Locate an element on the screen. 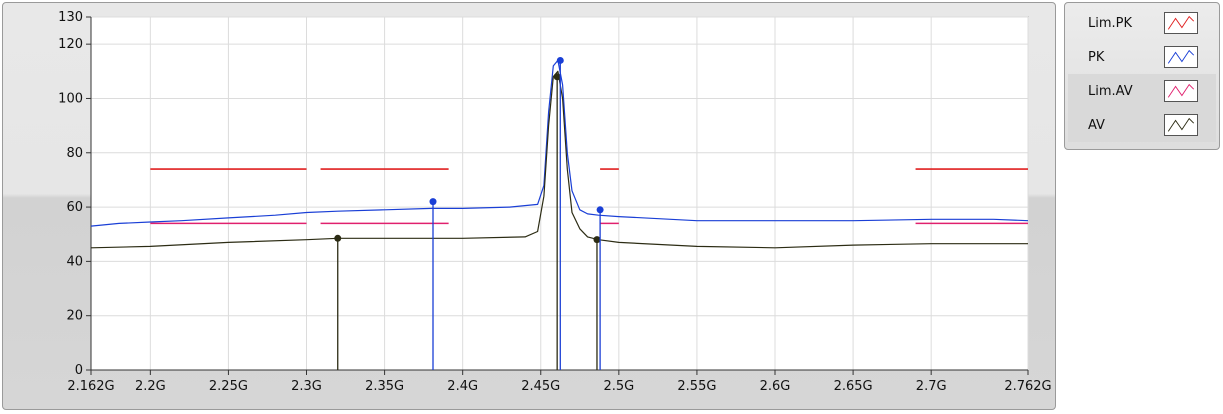 The width and height of the screenshot is (1223, 414). legend-label: Lim.PK is located at coordinates (1110, 23).